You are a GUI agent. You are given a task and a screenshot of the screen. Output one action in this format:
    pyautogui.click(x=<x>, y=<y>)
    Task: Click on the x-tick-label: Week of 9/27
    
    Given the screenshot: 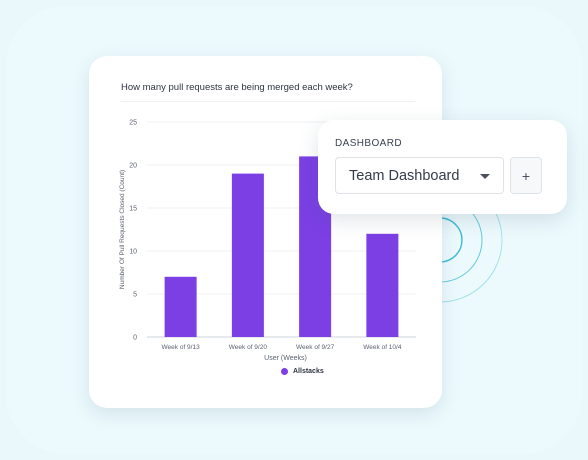 What is the action you would take?
    pyautogui.click(x=315, y=347)
    